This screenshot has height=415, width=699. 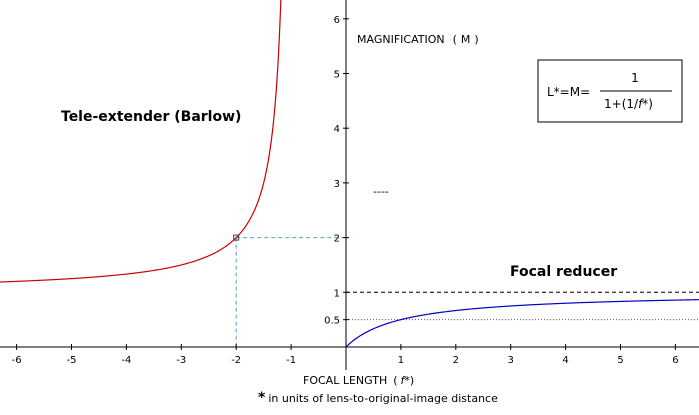 What do you see at coordinates (337, 75) in the screenshot?
I see `y-tick-label-5: 5` at bounding box center [337, 75].